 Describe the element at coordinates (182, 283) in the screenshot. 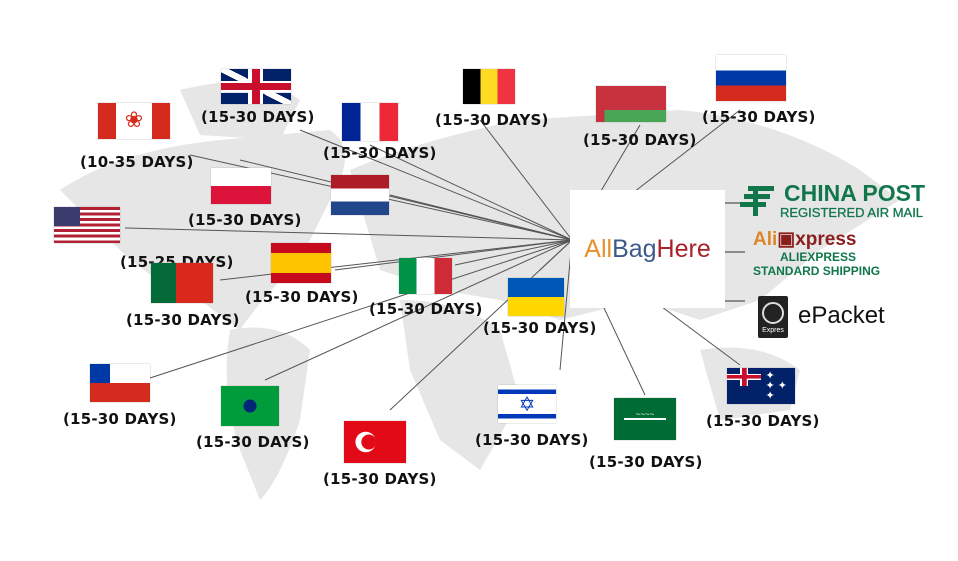

I see `flag-portugal-icon` at that location.